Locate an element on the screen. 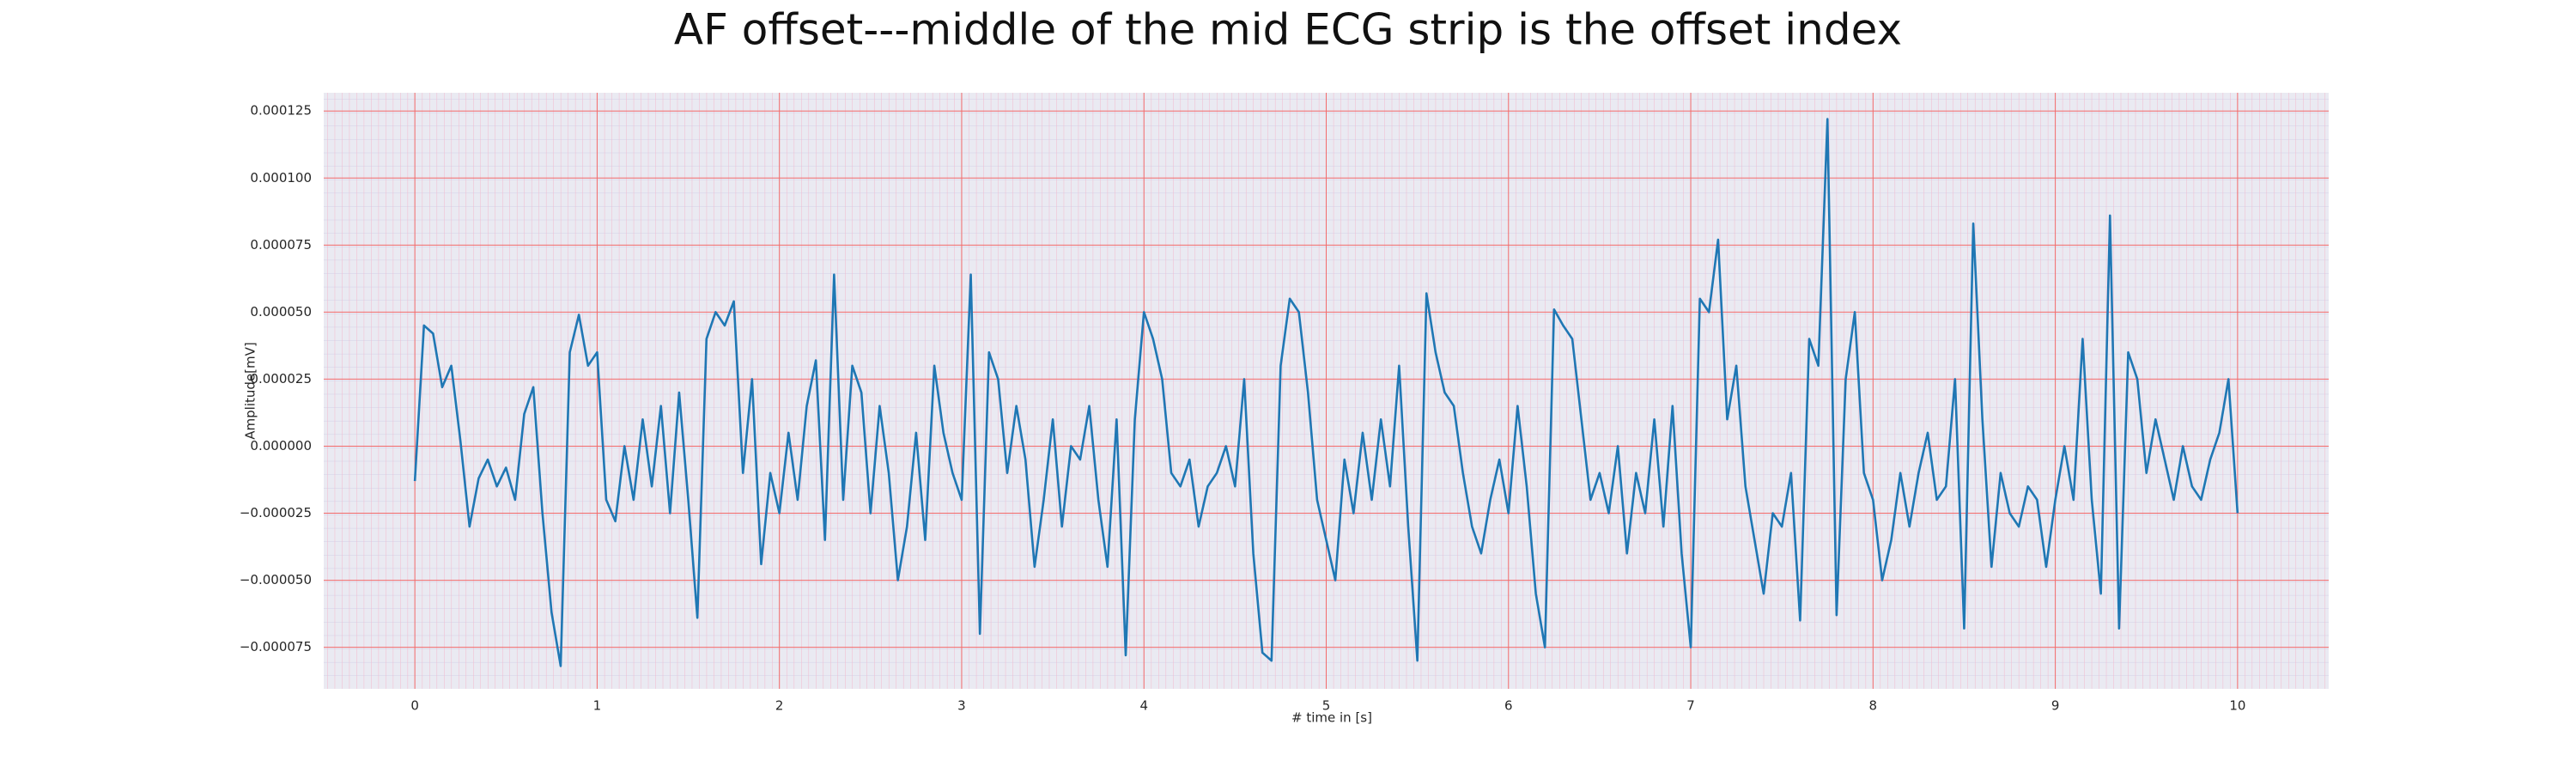  x-tick-label: 4 is located at coordinates (1144, 706).